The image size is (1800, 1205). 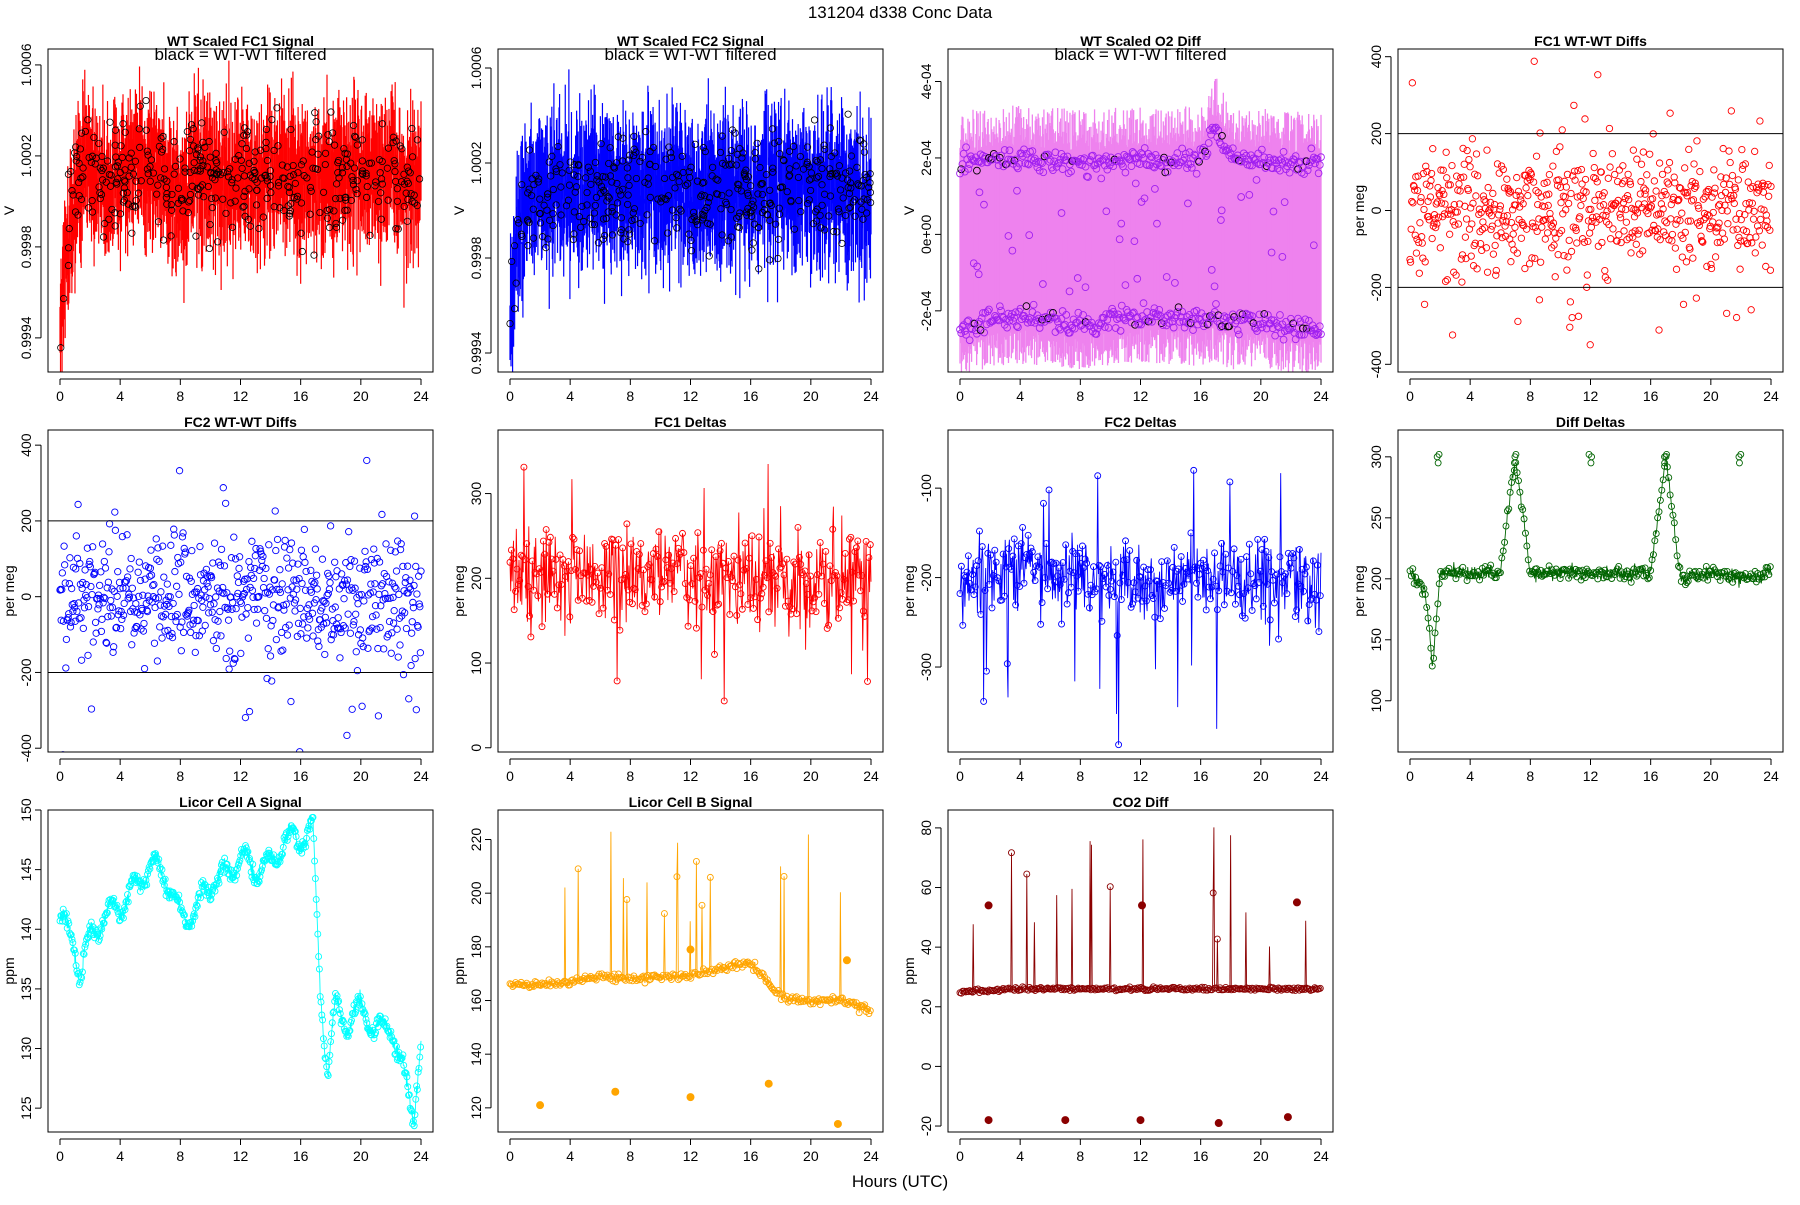 What do you see at coordinates (1376, 57) in the screenshot?
I see `y-tick-label: 400` at bounding box center [1376, 57].